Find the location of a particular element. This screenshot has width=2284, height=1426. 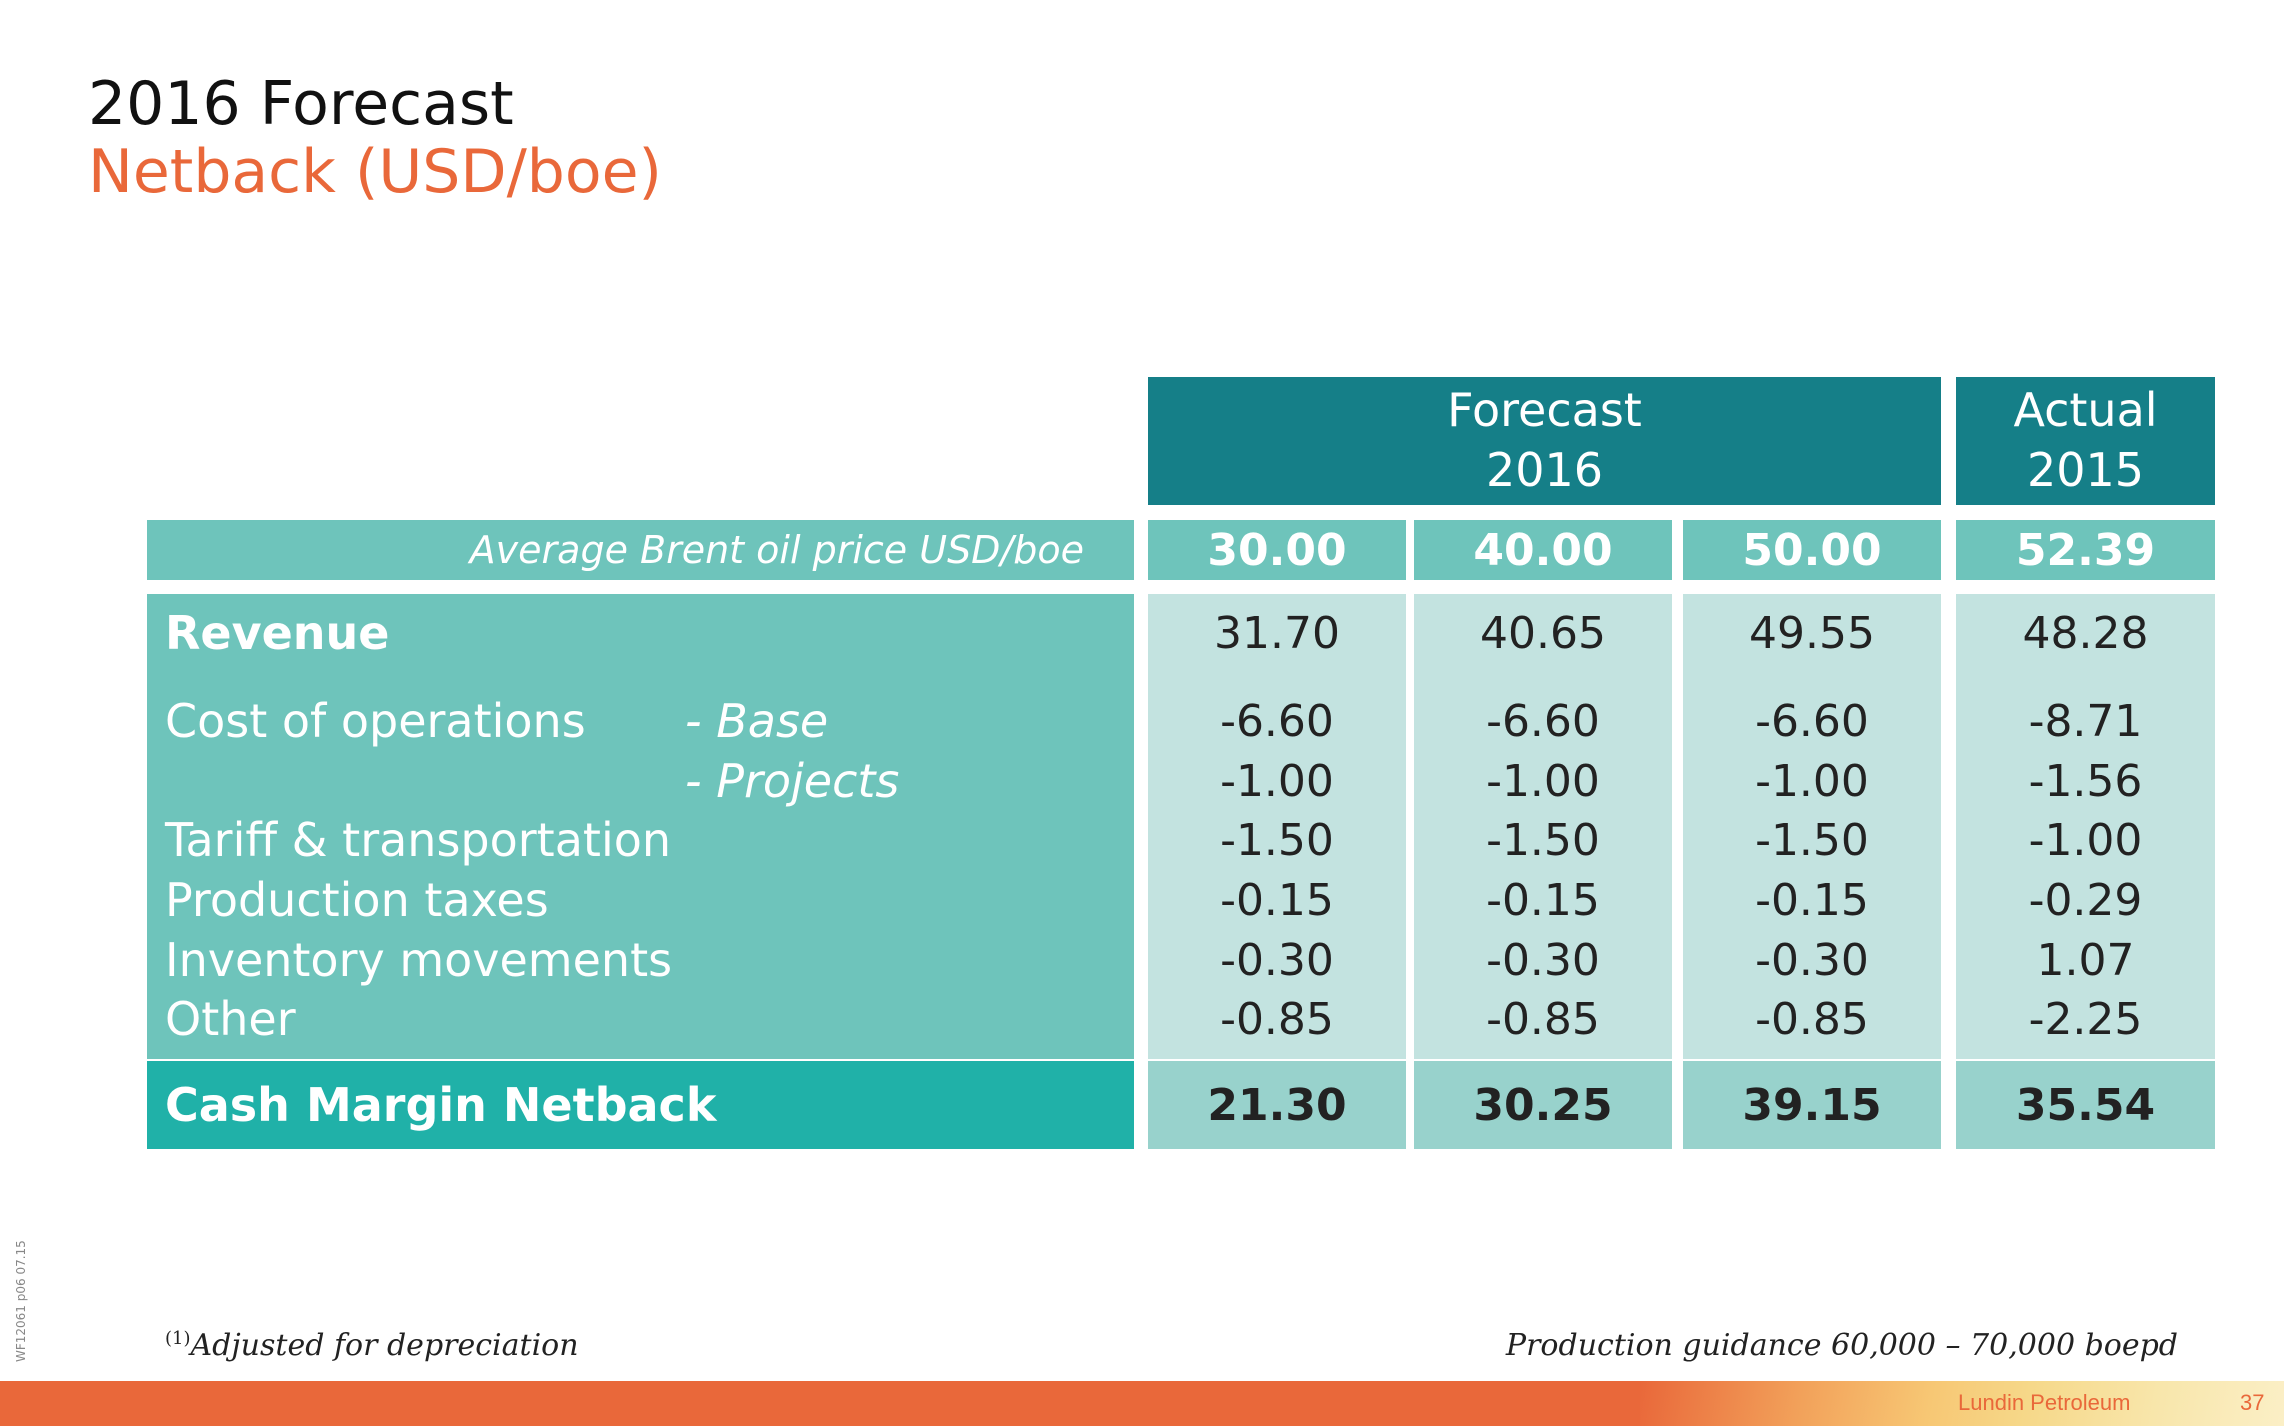

brent-price-value: 50.00 is located at coordinates (1812, 550).